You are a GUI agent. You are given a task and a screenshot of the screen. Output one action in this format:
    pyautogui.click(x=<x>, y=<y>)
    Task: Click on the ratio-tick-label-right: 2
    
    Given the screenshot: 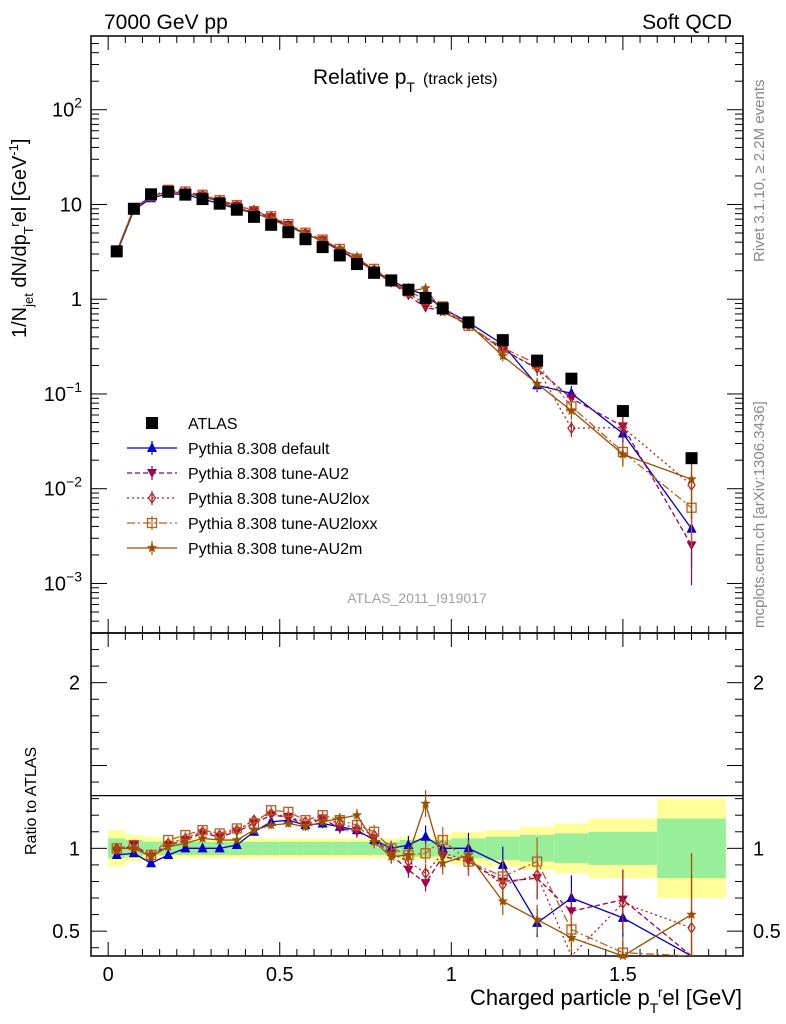 What is the action you would take?
    pyautogui.click(x=758, y=684)
    